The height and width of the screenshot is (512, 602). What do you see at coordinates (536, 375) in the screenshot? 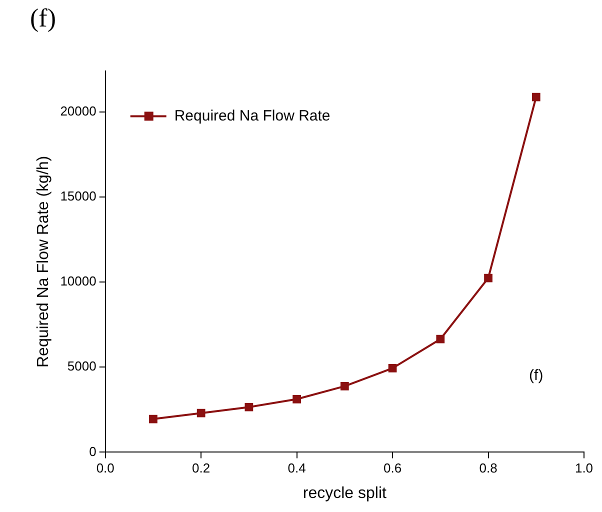
I see `annotation: (f)` at bounding box center [536, 375].